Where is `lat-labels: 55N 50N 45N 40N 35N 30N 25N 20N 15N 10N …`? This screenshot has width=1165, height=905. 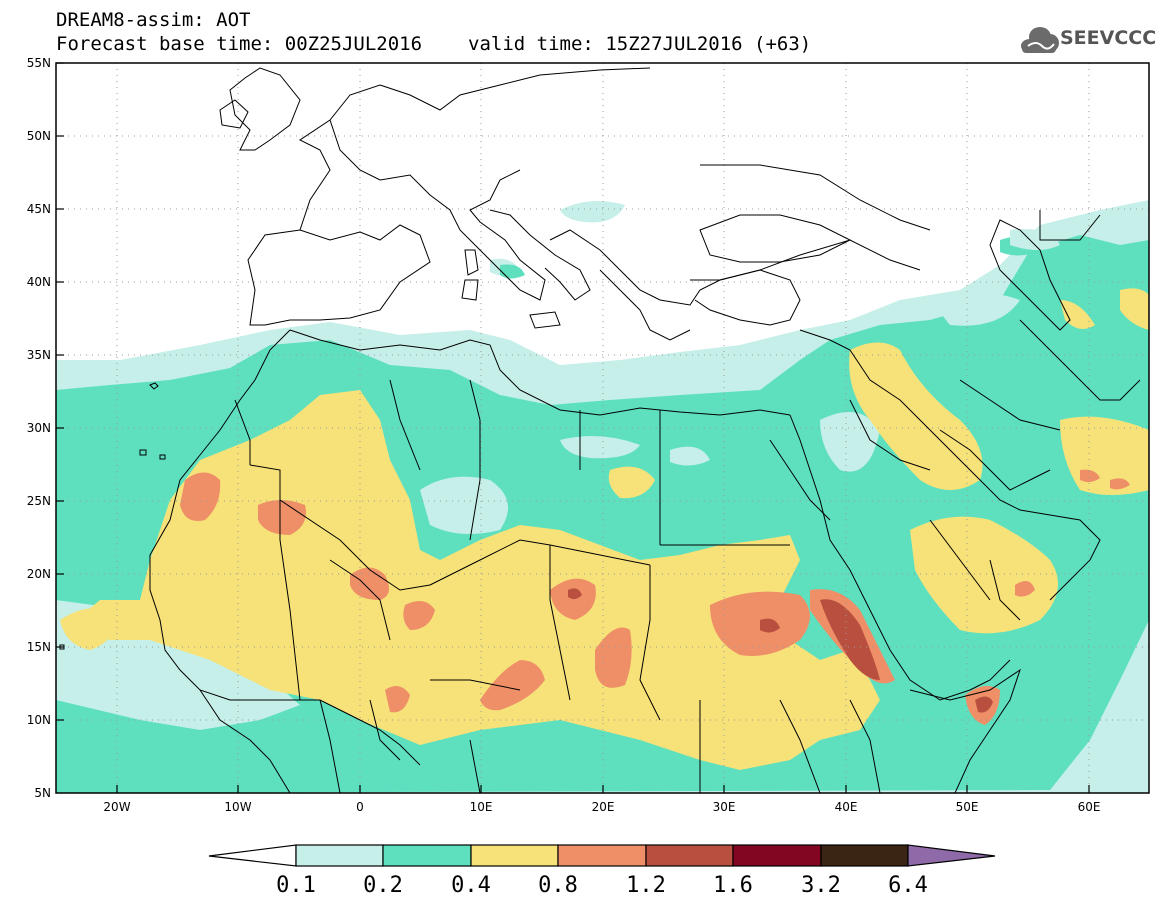
lat-labels: 55N 50N 45N 40N 35N 30N 25N 20N 15N 10N … is located at coordinates (39, 428).